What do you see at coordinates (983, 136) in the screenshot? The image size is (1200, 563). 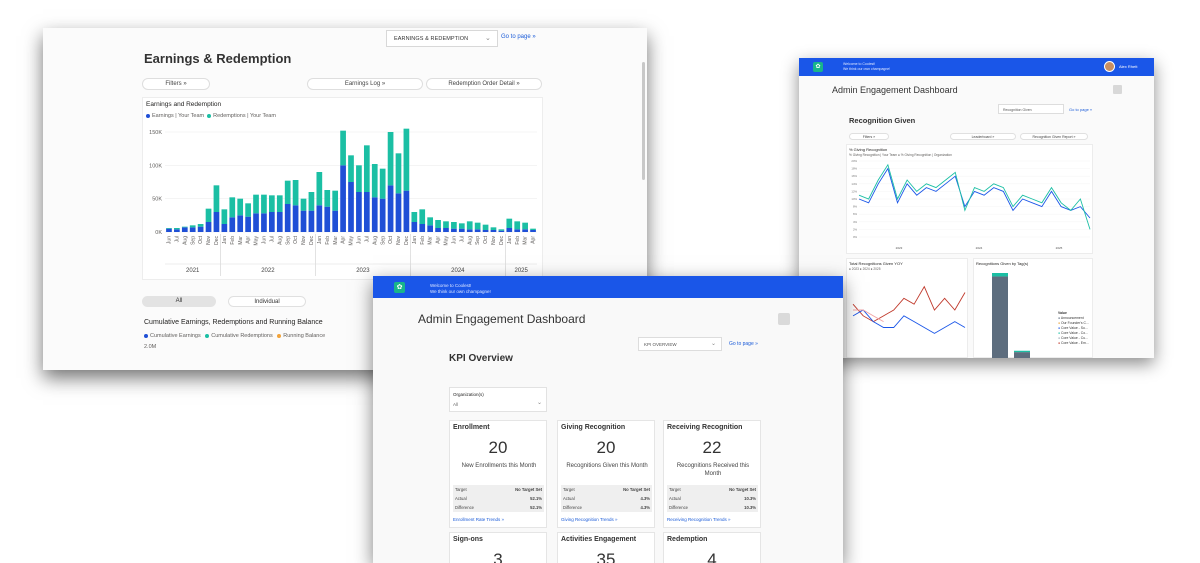 I see `leaderboard-button: Leaderboard »` at bounding box center [983, 136].